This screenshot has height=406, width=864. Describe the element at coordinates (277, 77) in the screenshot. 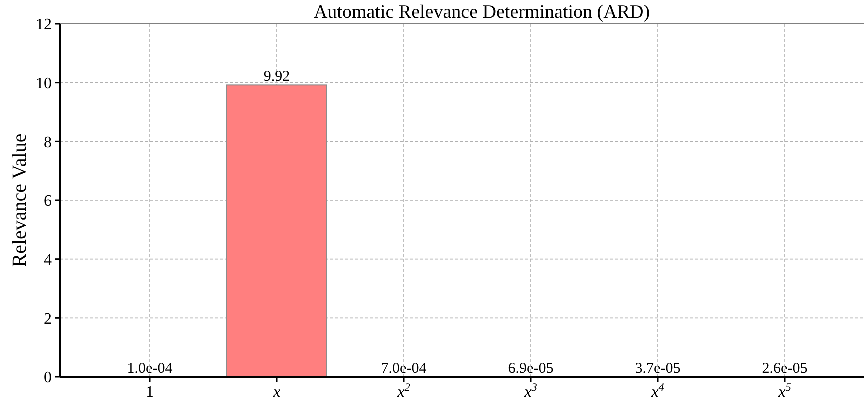

I see `data-label: 9.92` at that location.